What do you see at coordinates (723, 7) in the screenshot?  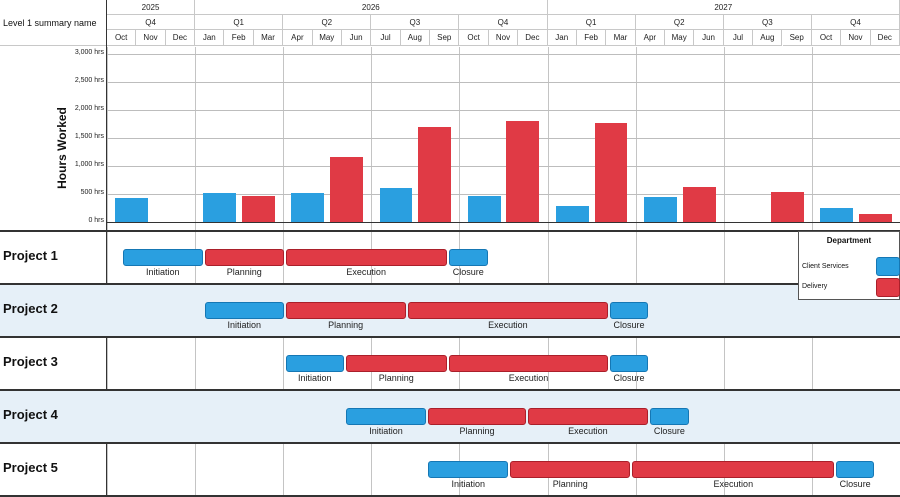 I see `year-header: 2027` at bounding box center [723, 7].